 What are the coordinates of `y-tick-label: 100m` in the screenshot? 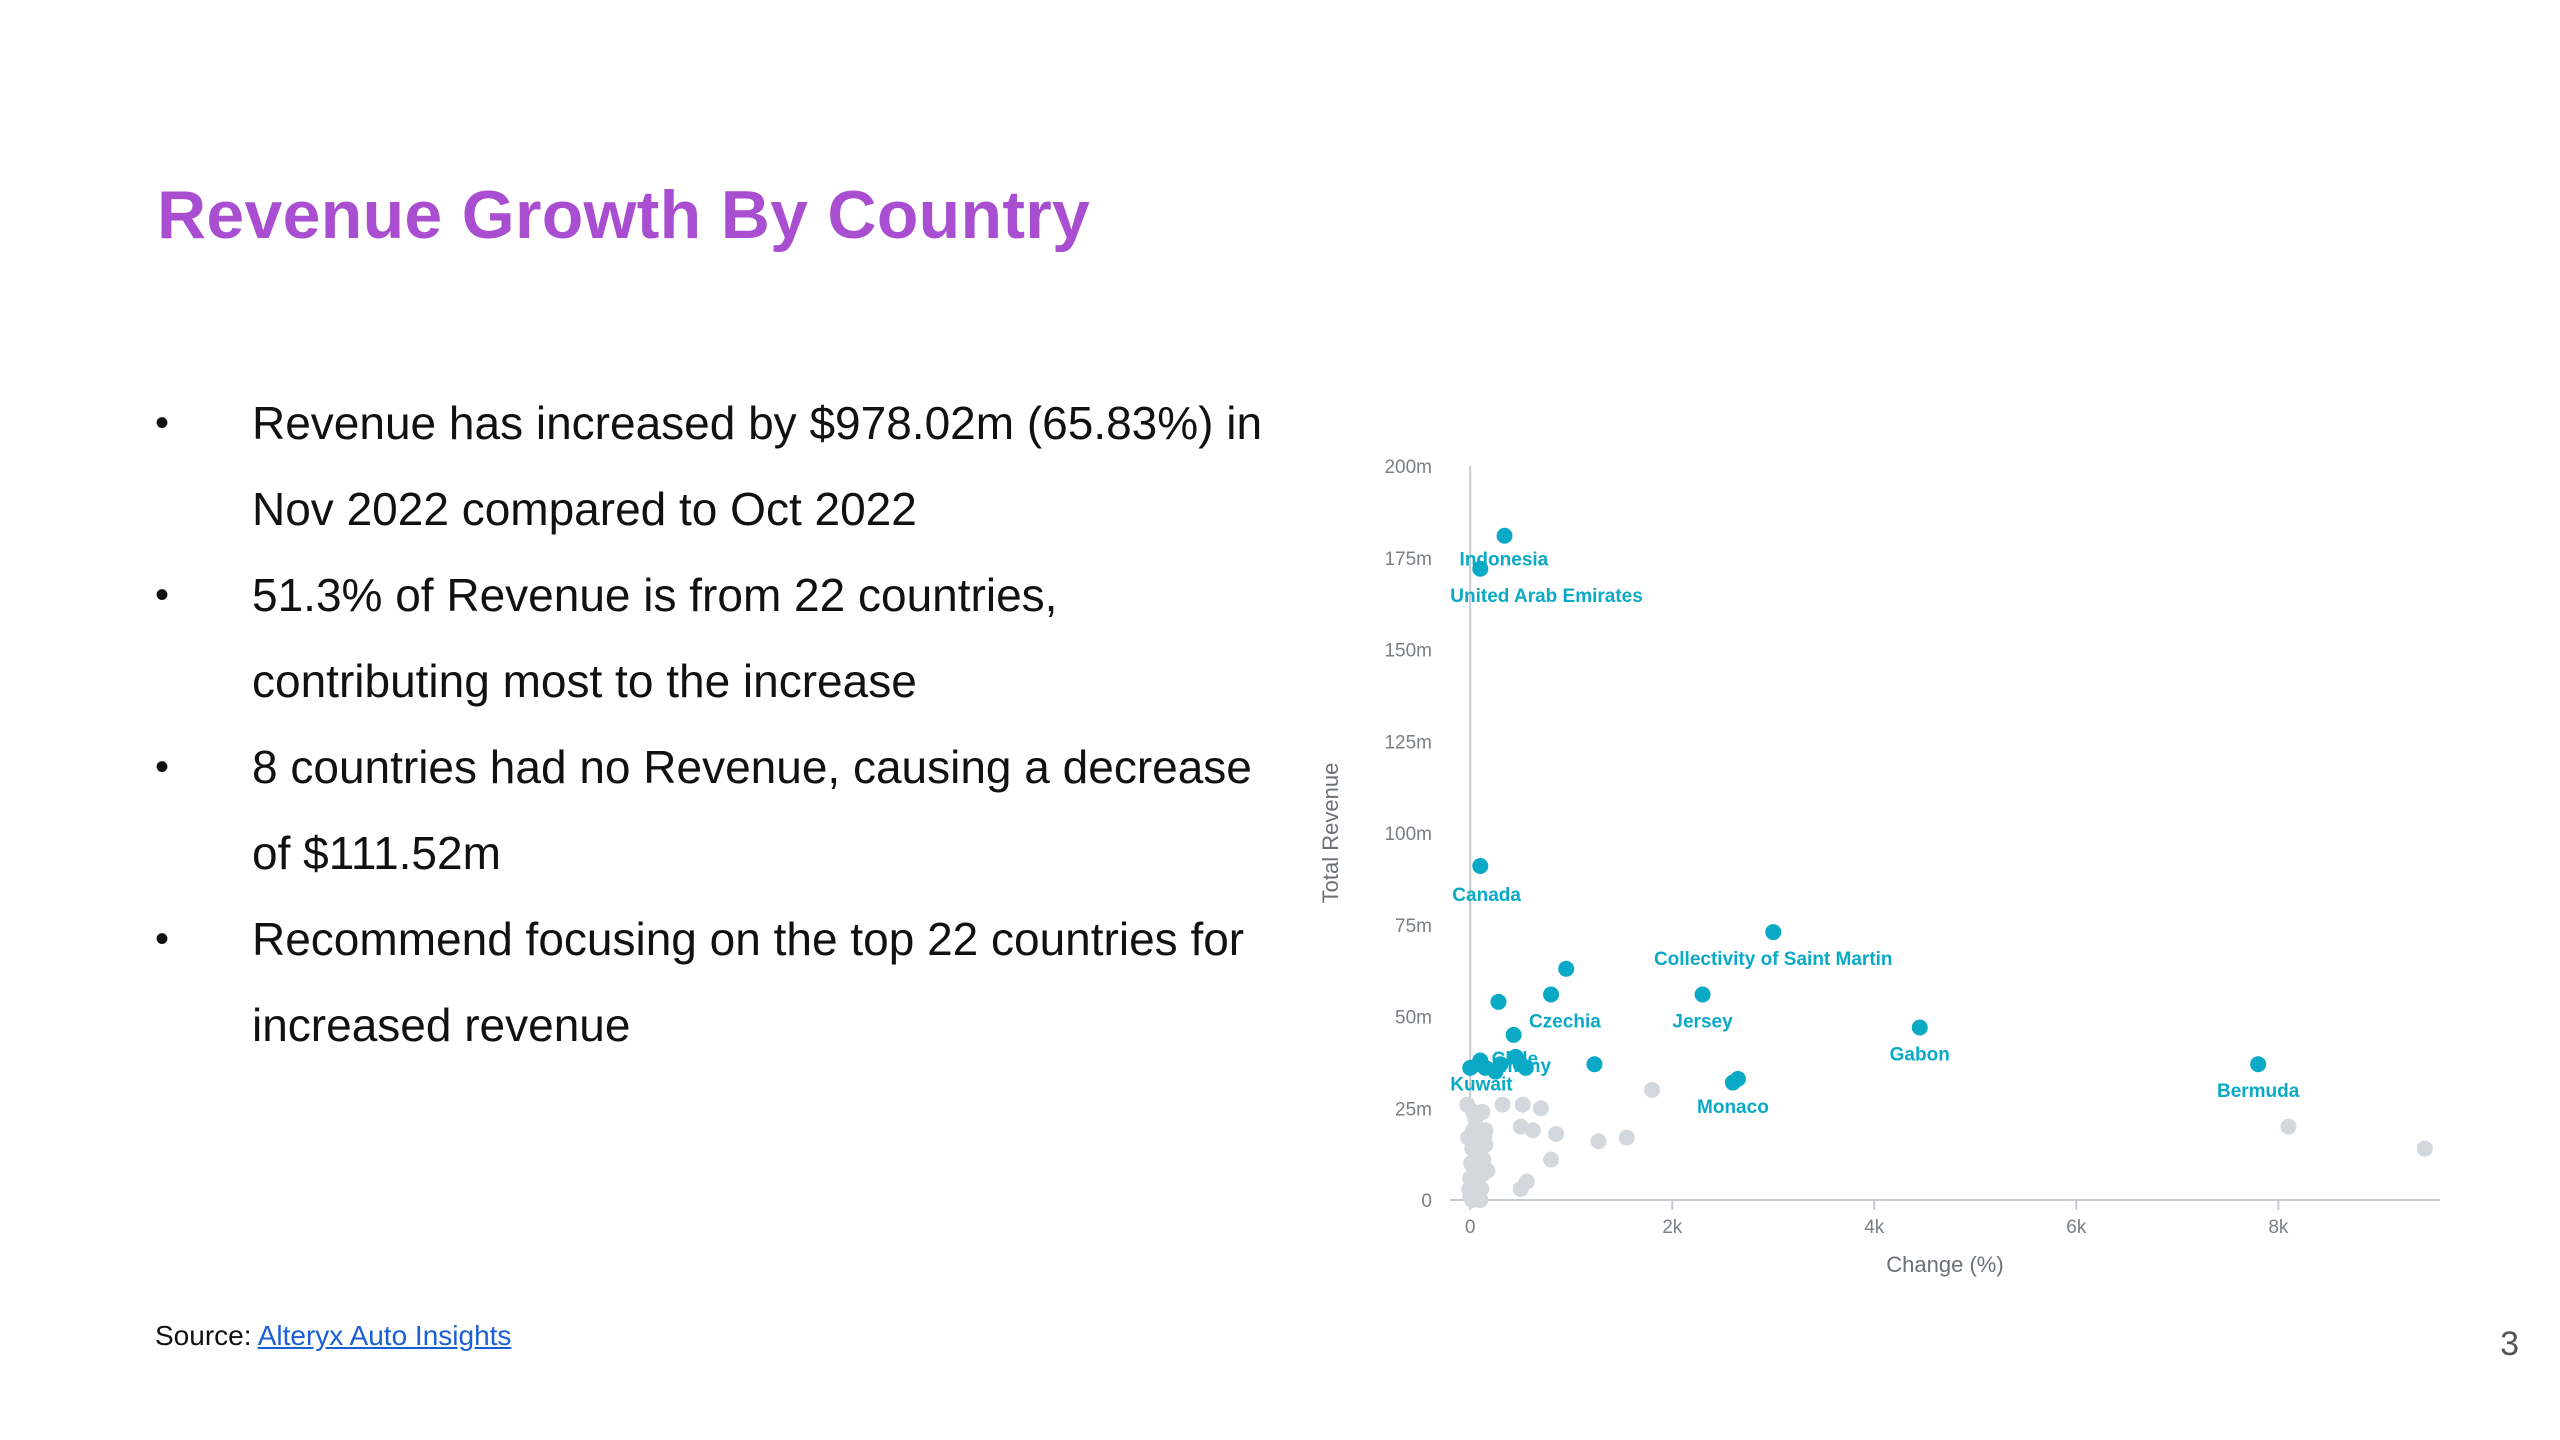 It's located at (1408, 834).